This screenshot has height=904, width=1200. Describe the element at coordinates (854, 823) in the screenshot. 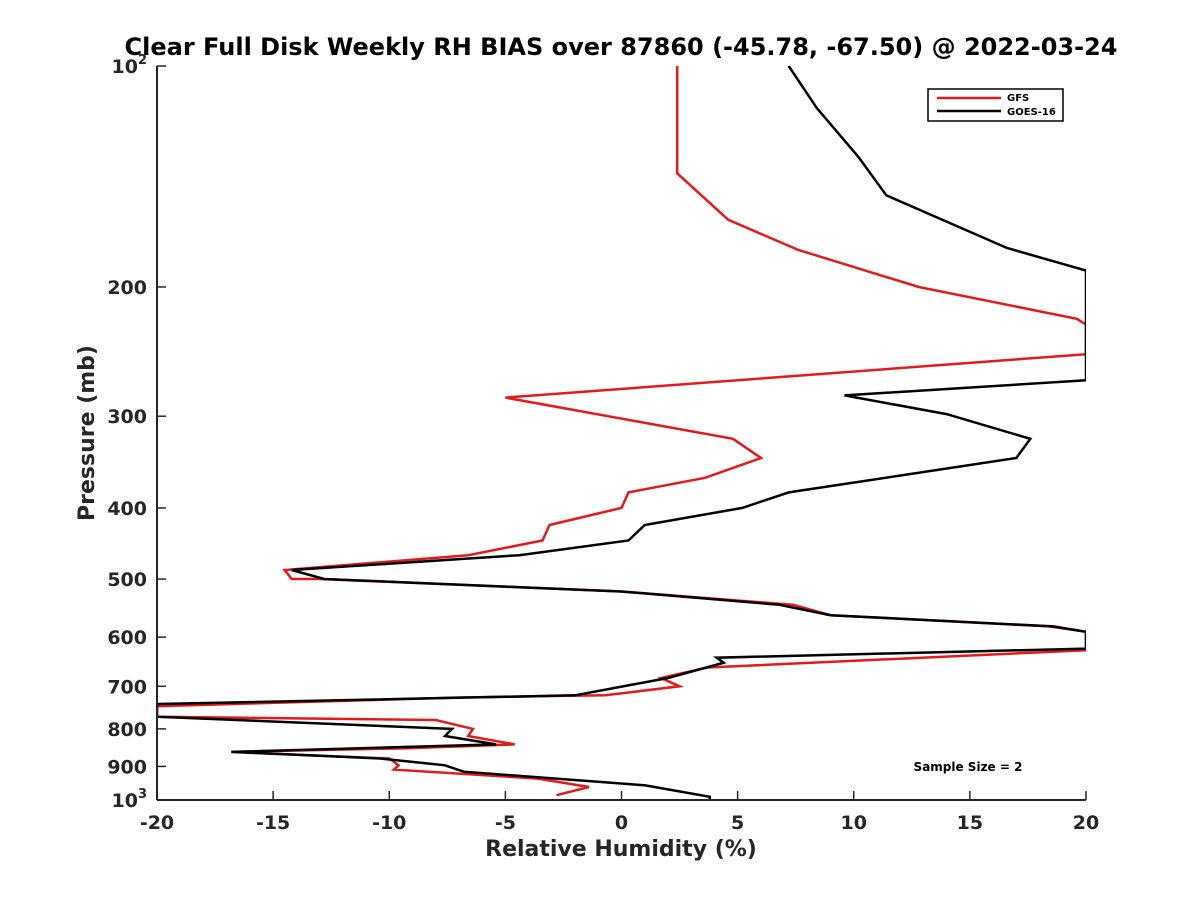

I see `x-tick-label: 10` at that location.